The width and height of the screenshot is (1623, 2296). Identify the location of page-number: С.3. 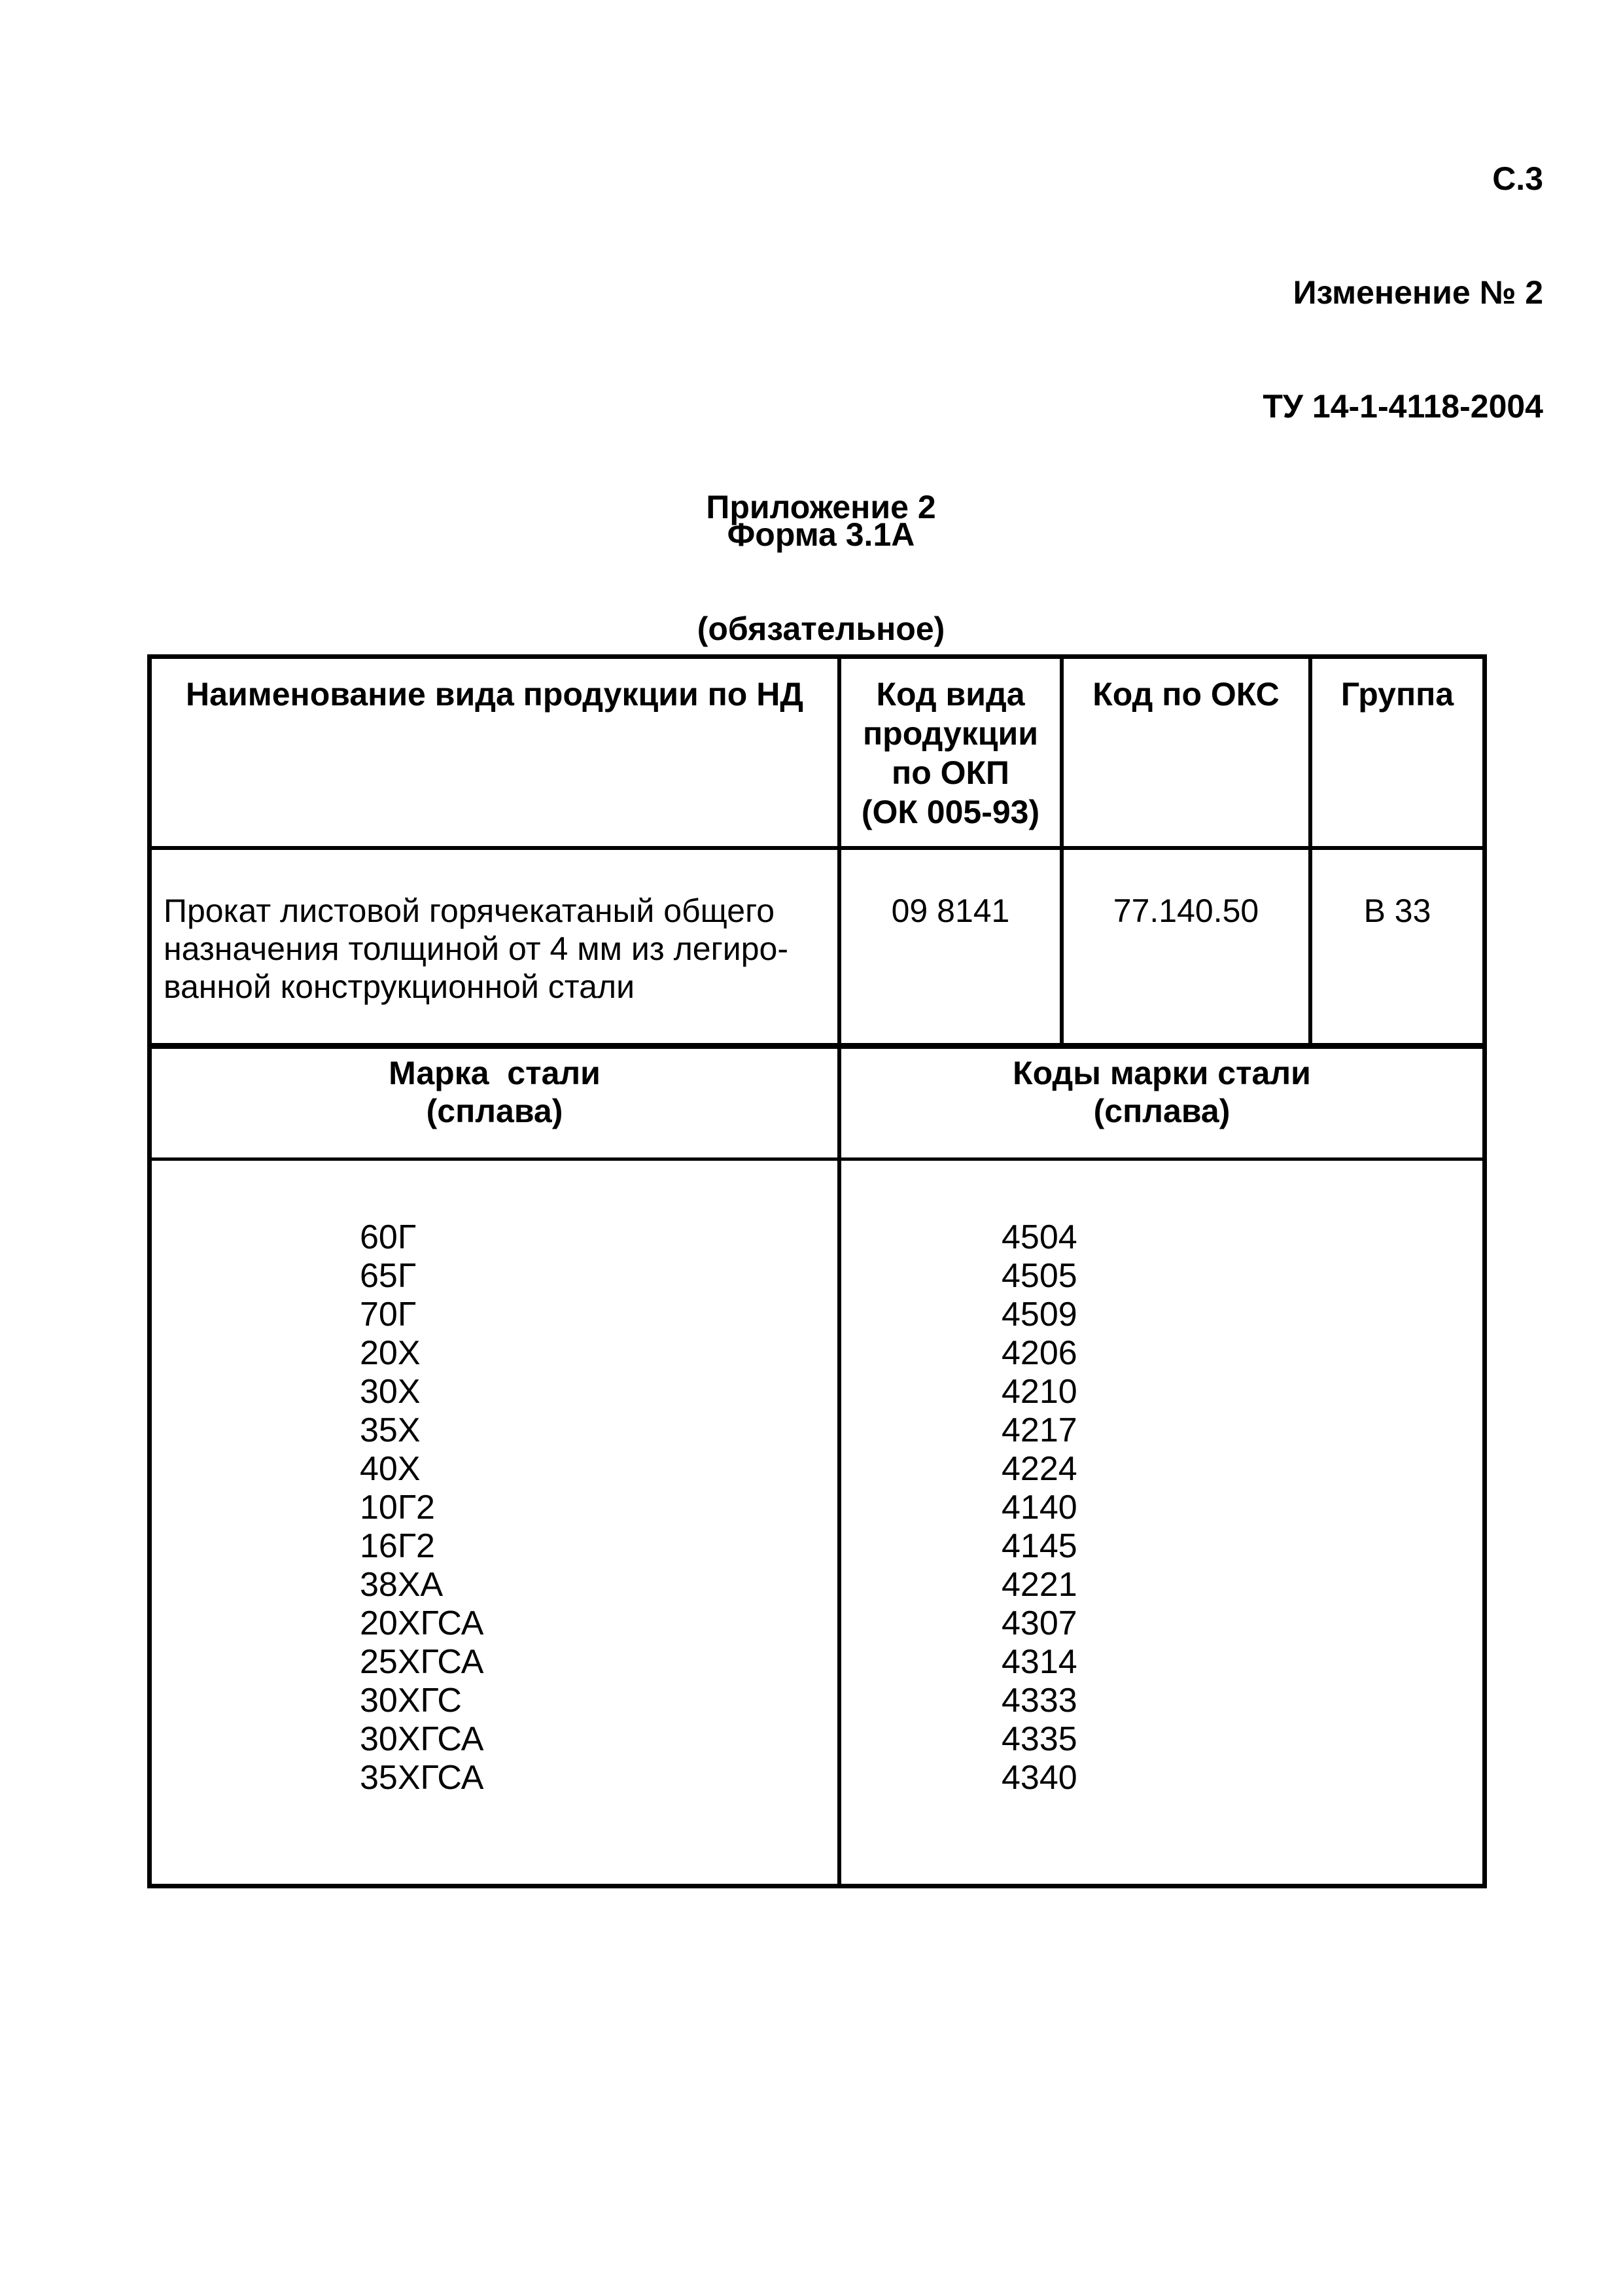
(1518, 178).